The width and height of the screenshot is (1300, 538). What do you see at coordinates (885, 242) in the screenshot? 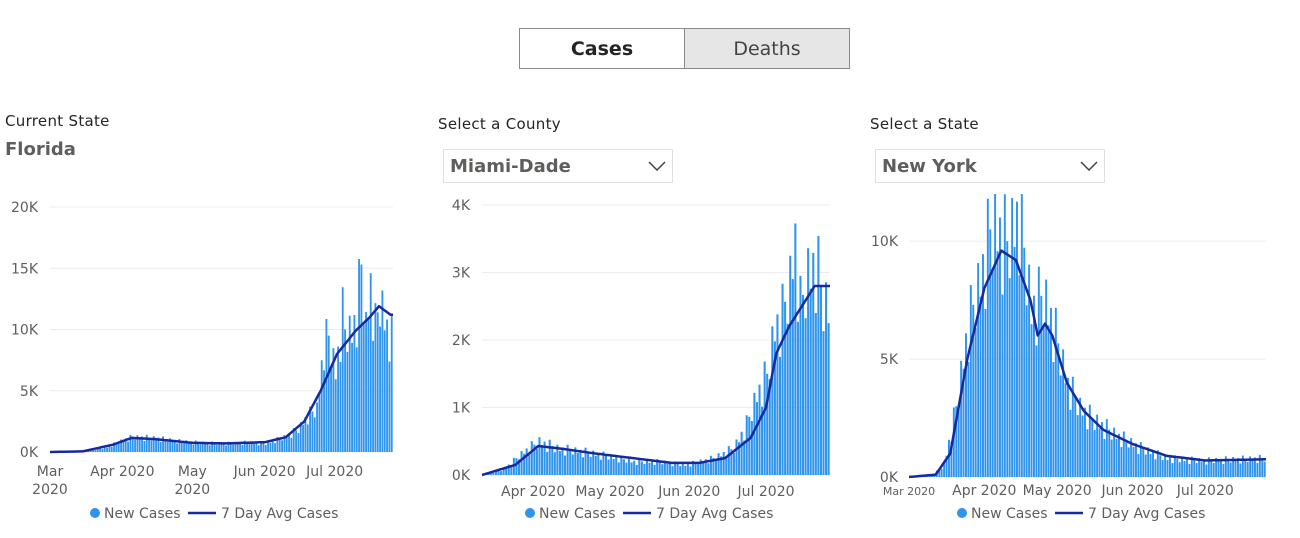
I see `y-tick-label: 10K` at bounding box center [885, 242].